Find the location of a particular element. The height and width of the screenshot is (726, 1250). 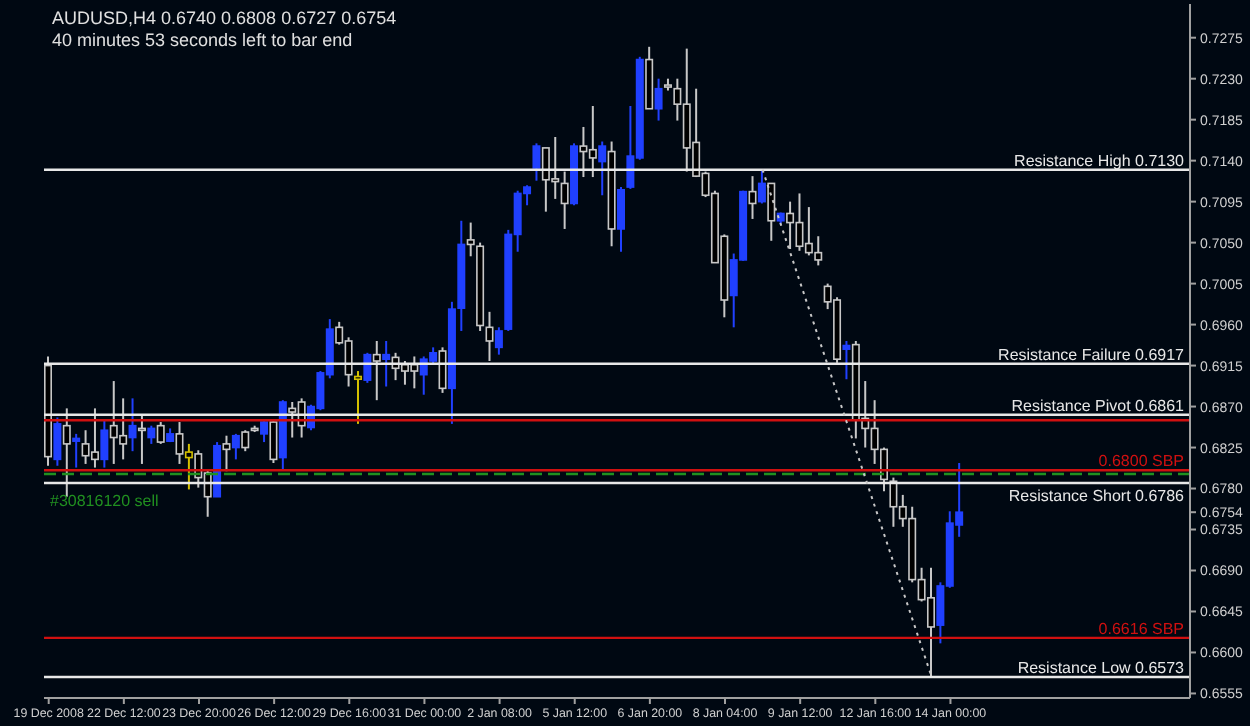

ref-line-label: 0.6800 SBP is located at coordinates (1141, 461).